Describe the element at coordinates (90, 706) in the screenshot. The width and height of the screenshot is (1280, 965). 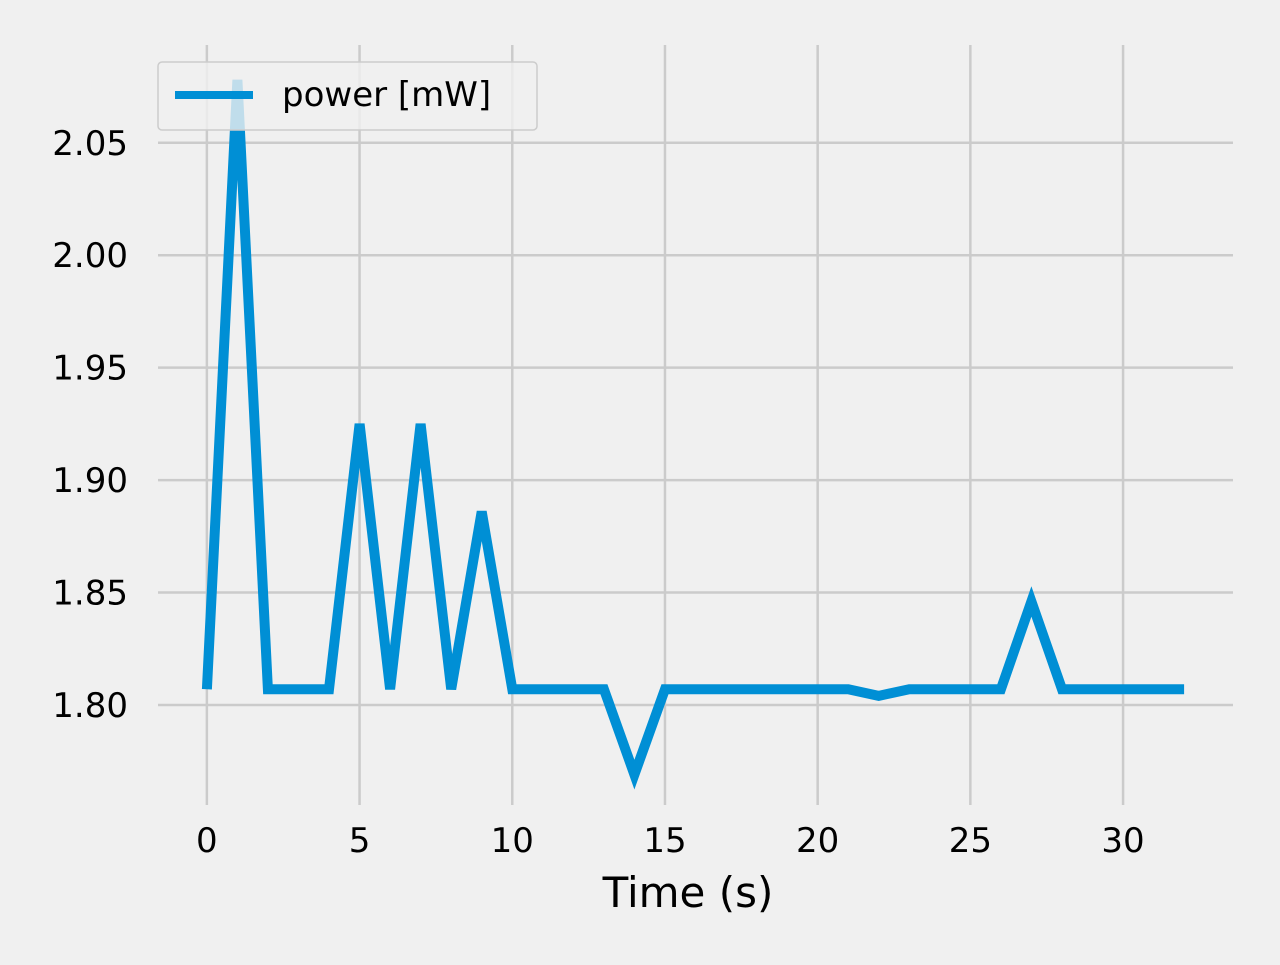
I see `y-tick-label: 1.80` at that location.